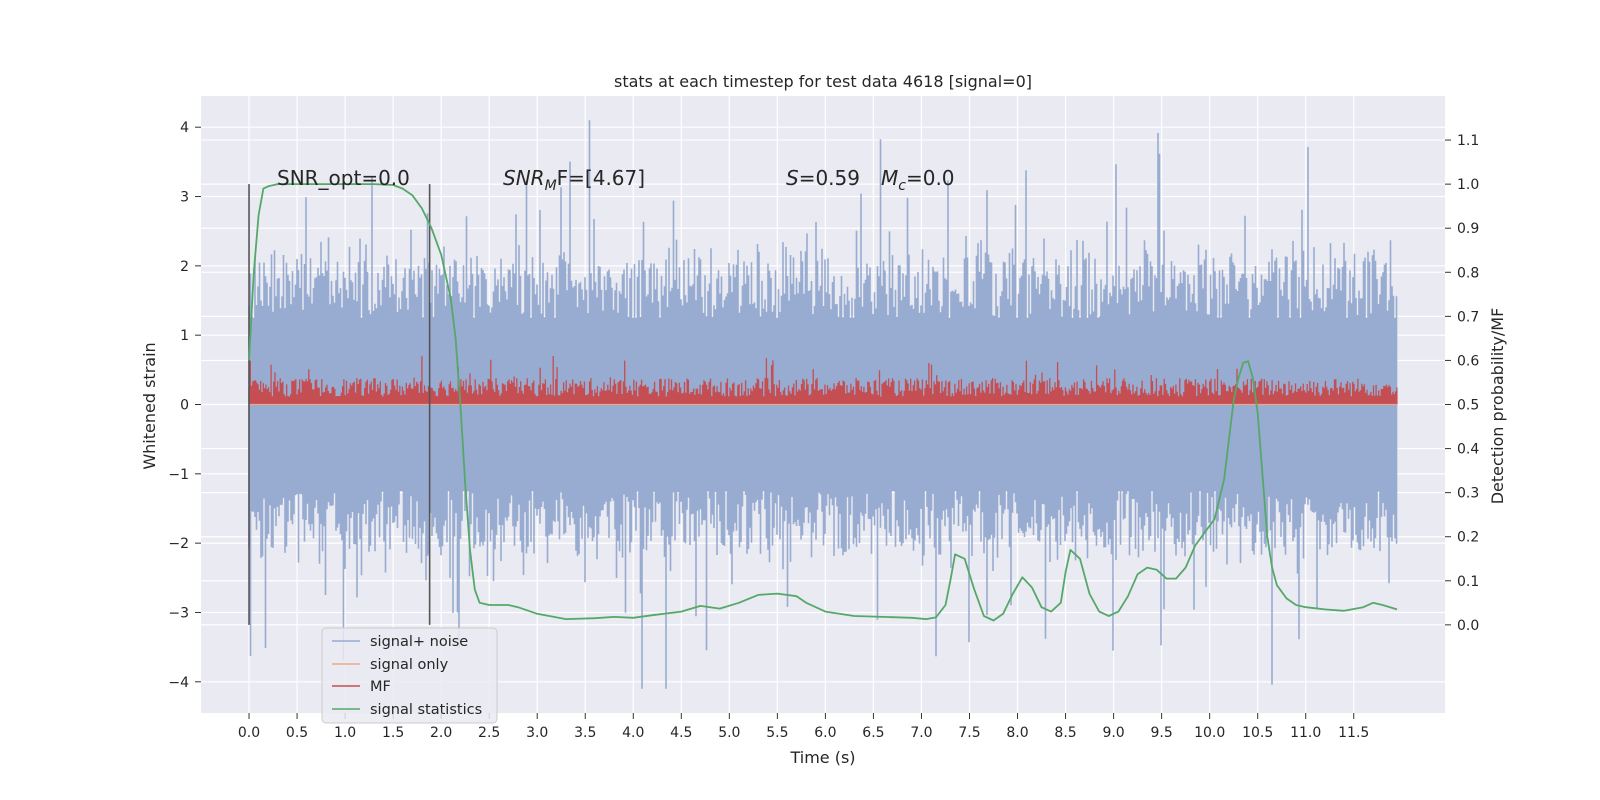  What do you see at coordinates (1468, 626) in the screenshot?
I see `y-right-tick-label: 0.0` at bounding box center [1468, 626].